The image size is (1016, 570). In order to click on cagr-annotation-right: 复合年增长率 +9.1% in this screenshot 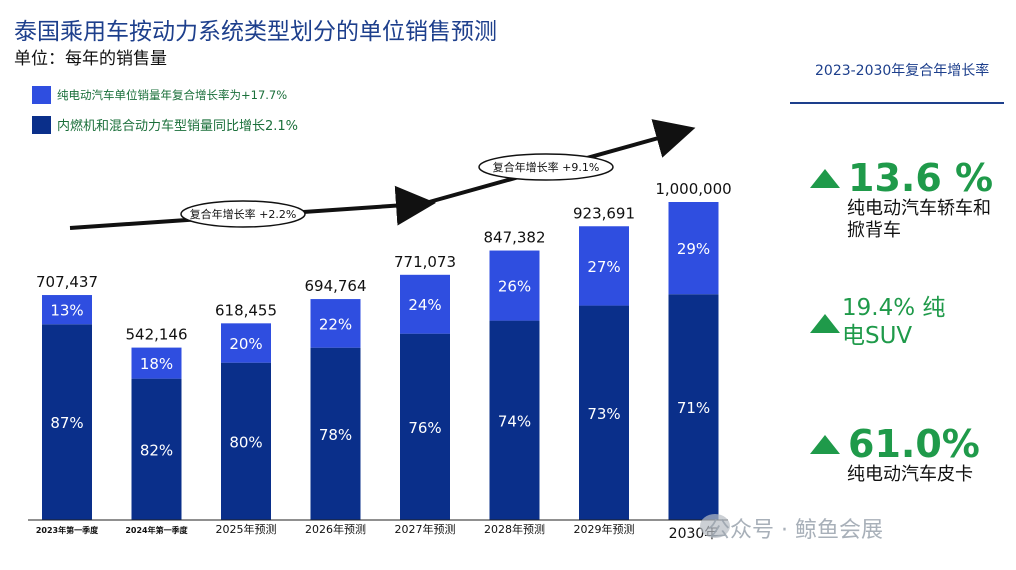, I will do `click(546, 167)`.